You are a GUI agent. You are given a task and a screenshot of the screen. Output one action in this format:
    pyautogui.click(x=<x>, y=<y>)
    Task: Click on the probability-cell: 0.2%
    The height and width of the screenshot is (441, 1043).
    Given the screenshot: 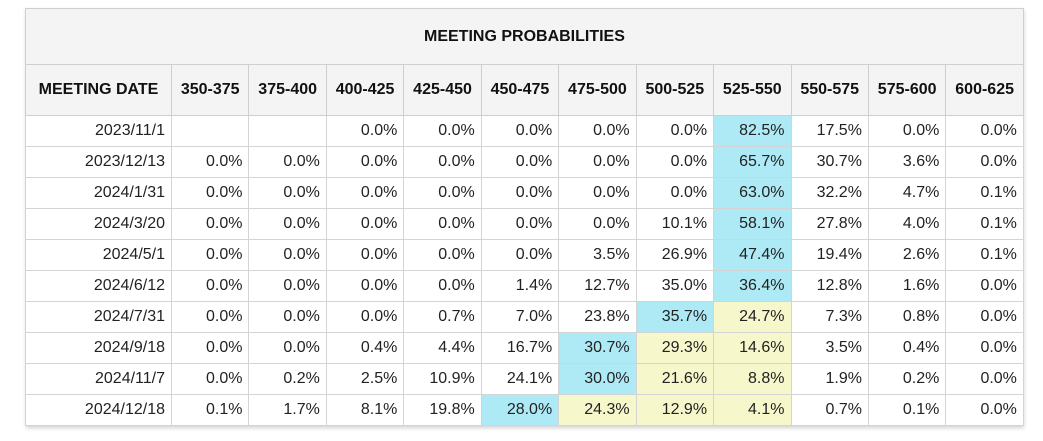 What is the action you would take?
    pyautogui.click(x=907, y=379)
    